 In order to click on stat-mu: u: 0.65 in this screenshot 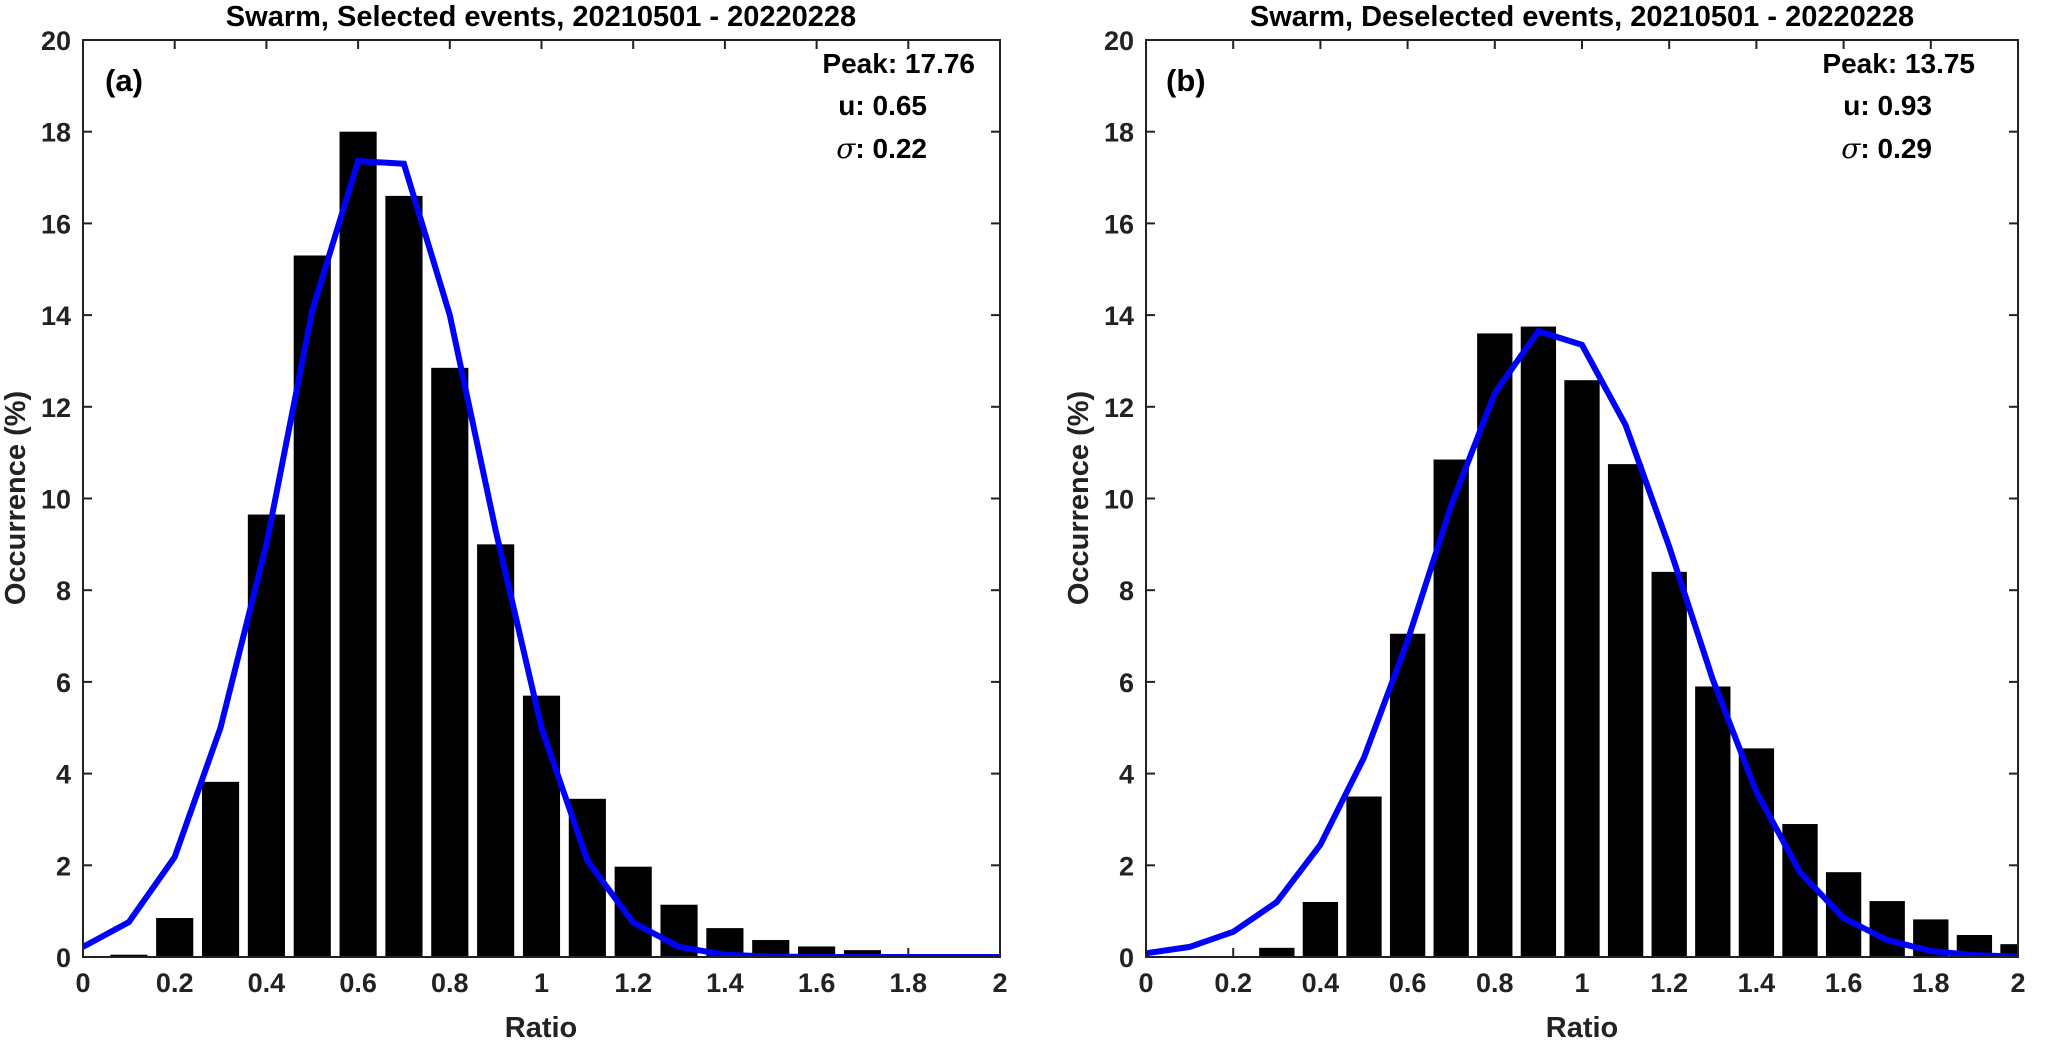, I will do `click(882, 105)`.